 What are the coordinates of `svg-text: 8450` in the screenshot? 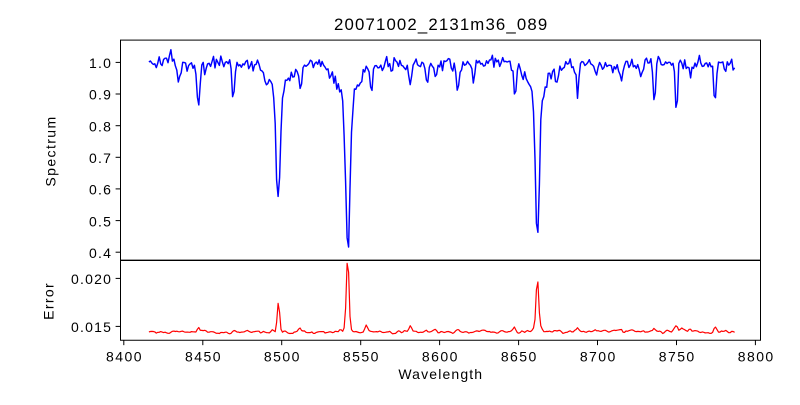 It's located at (203, 356).